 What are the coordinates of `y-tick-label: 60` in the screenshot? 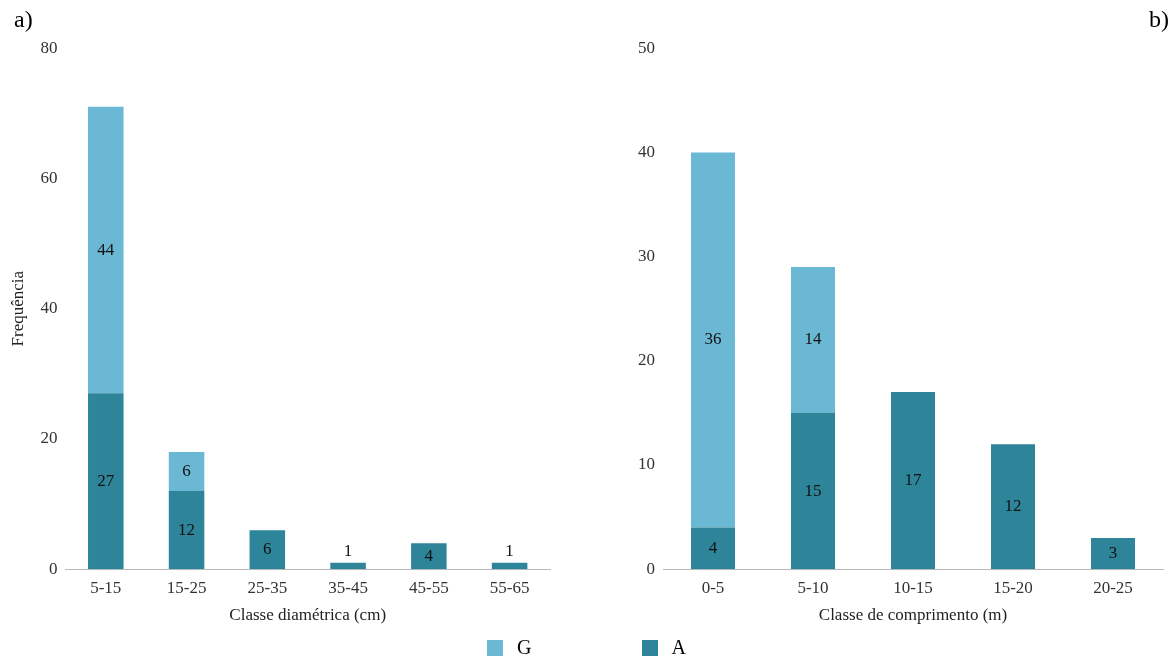 It's located at (49, 177).